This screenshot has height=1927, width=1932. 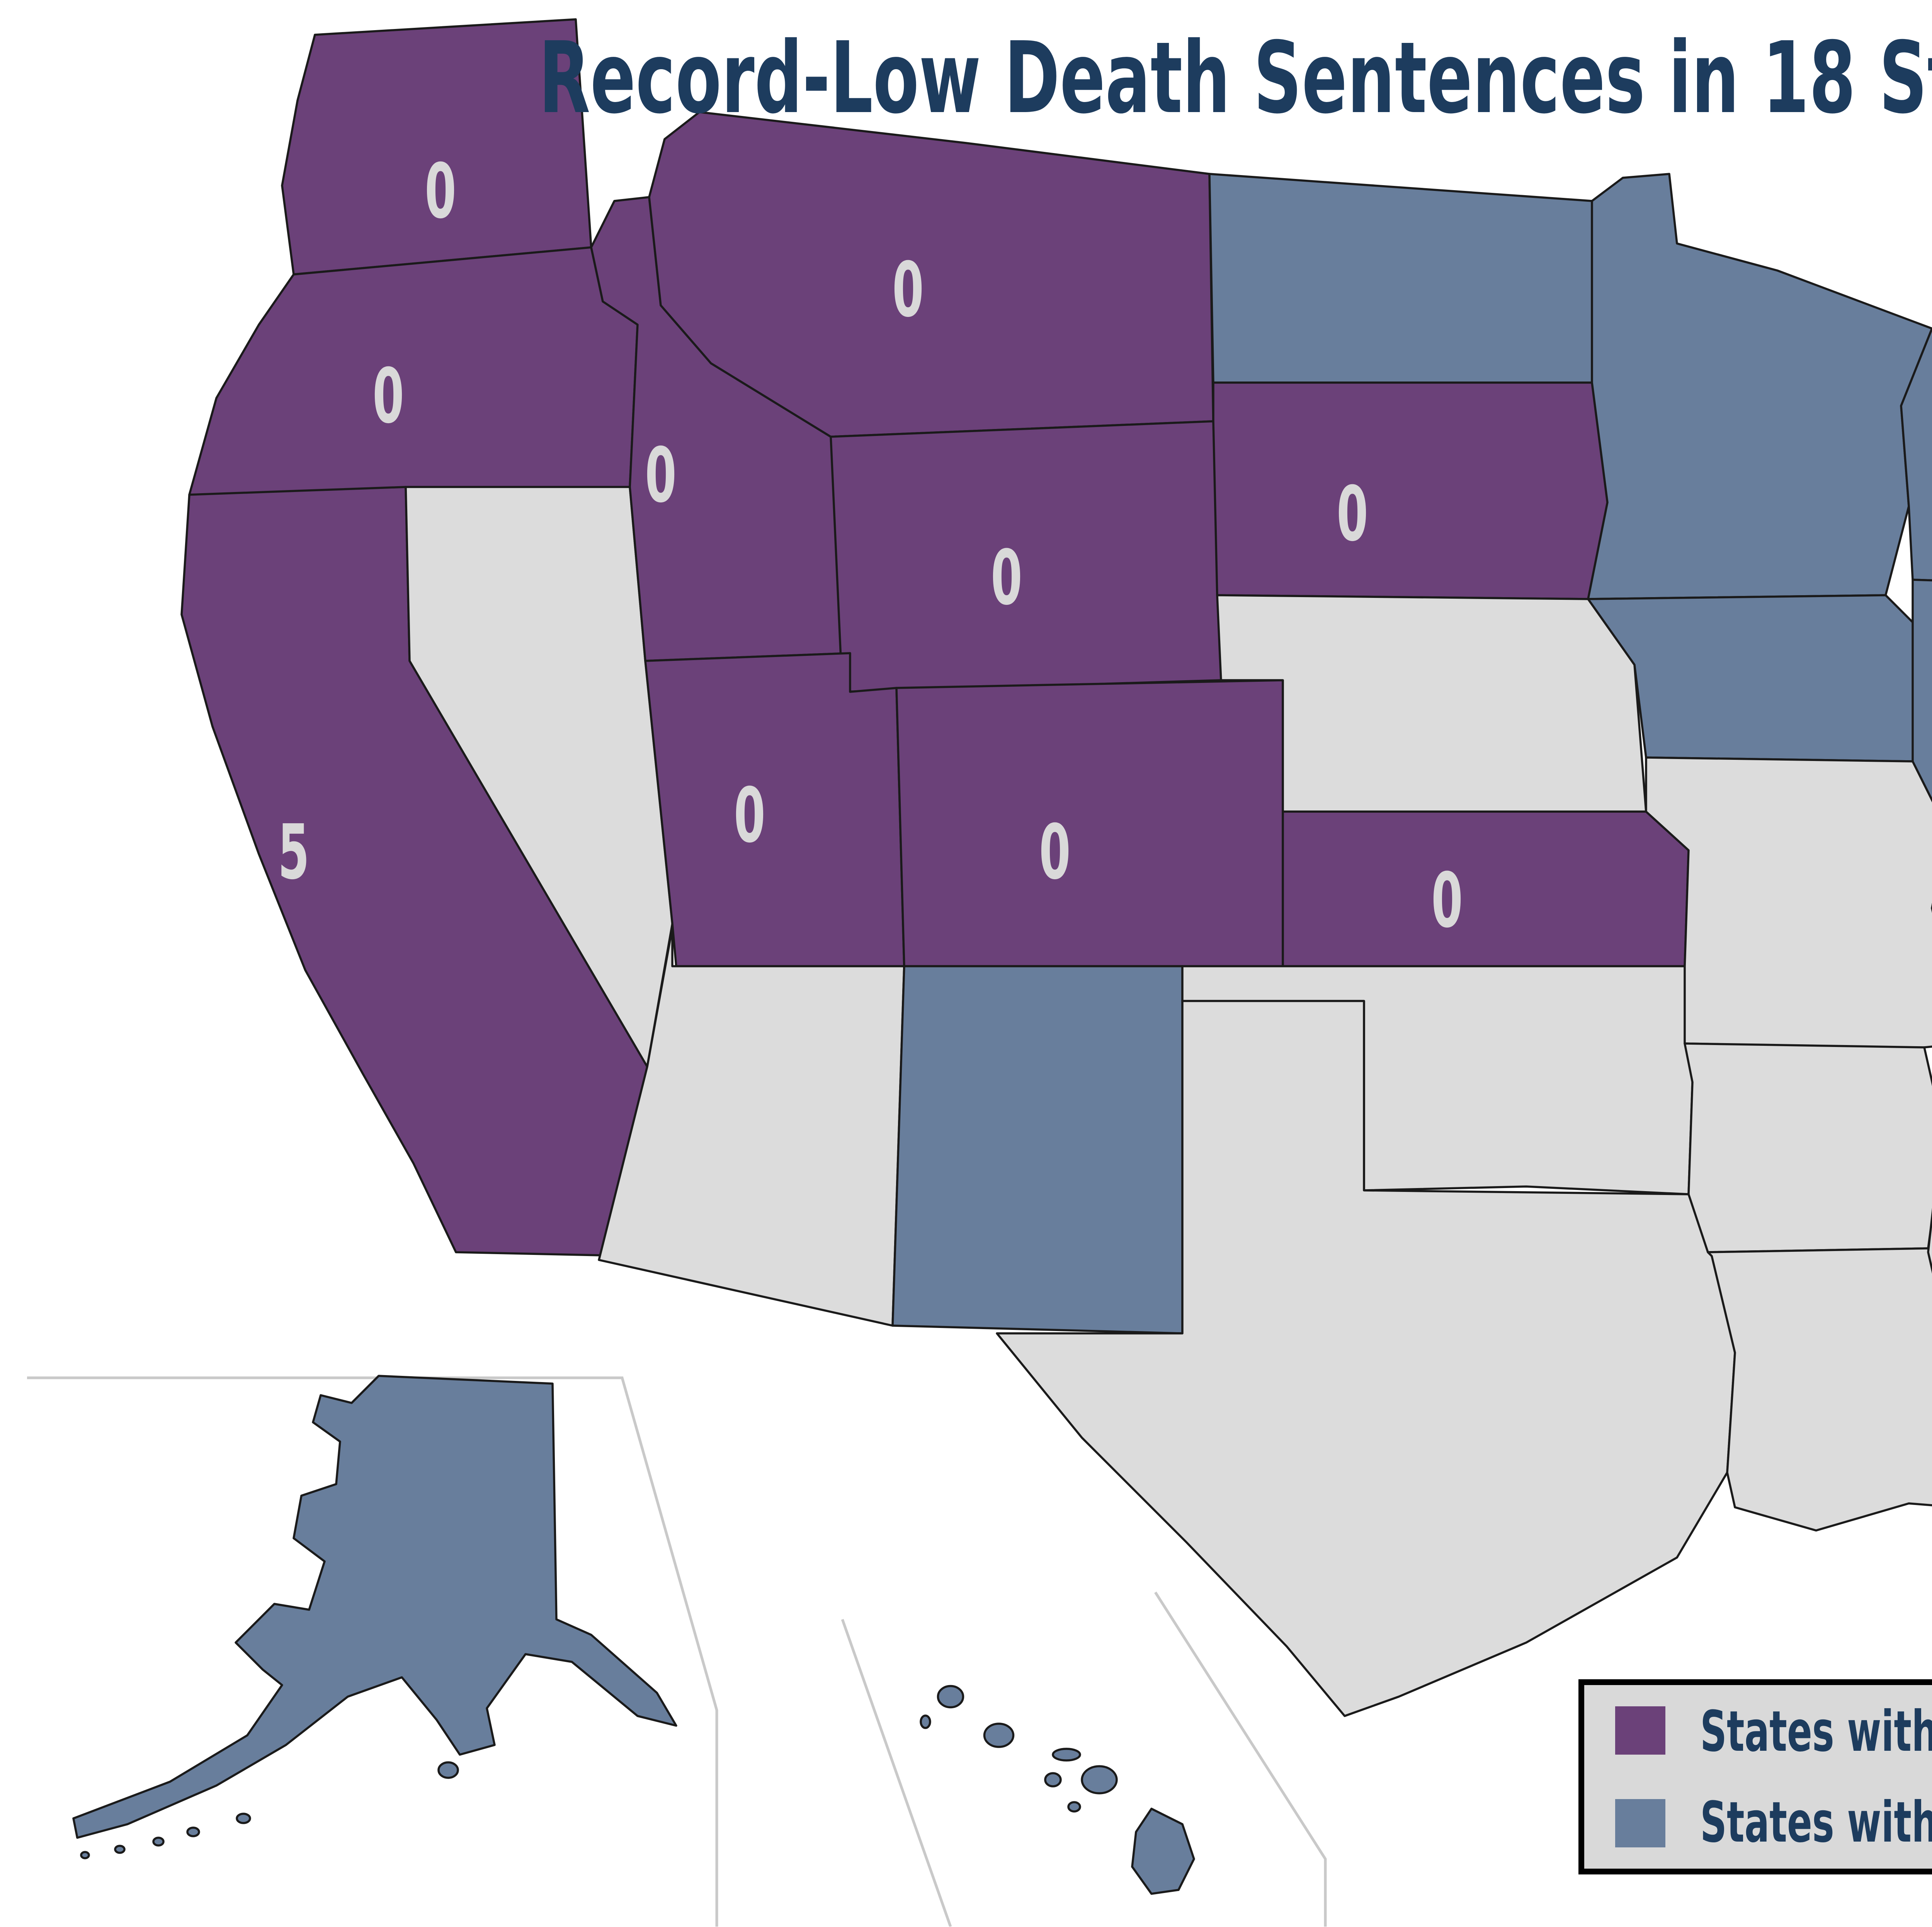 What do you see at coordinates (1816, 1731) in the screenshot?
I see `legend-label-record-low: States with record low sentences` at bounding box center [1816, 1731].